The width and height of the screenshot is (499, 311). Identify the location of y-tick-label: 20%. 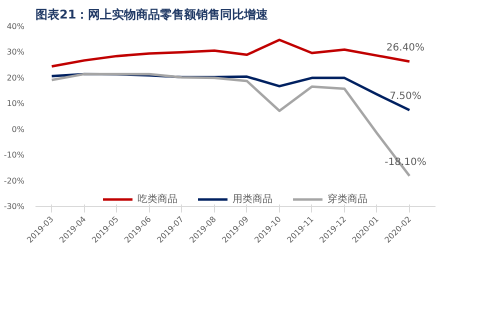
(15, 77).